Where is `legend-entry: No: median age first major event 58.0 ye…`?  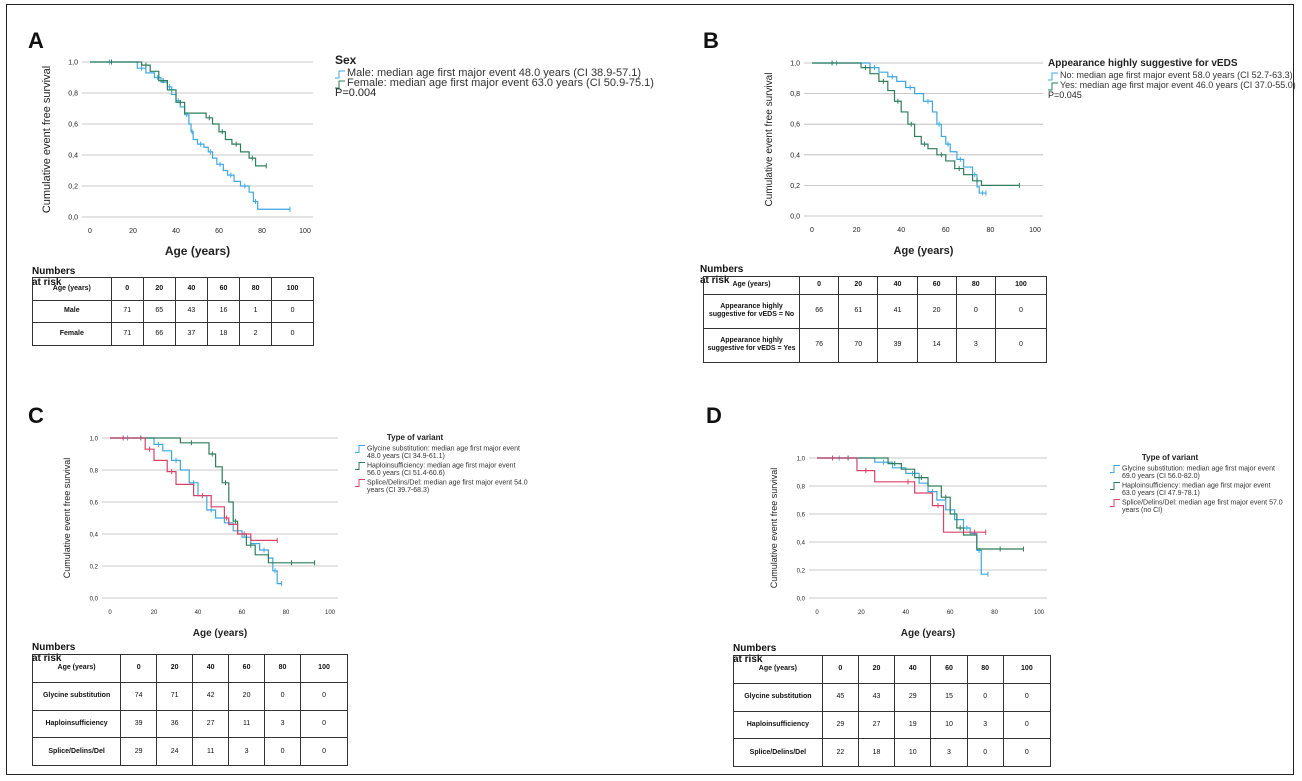 legend-entry: No: median age first major event 58.0 ye… is located at coordinates (1176, 75).